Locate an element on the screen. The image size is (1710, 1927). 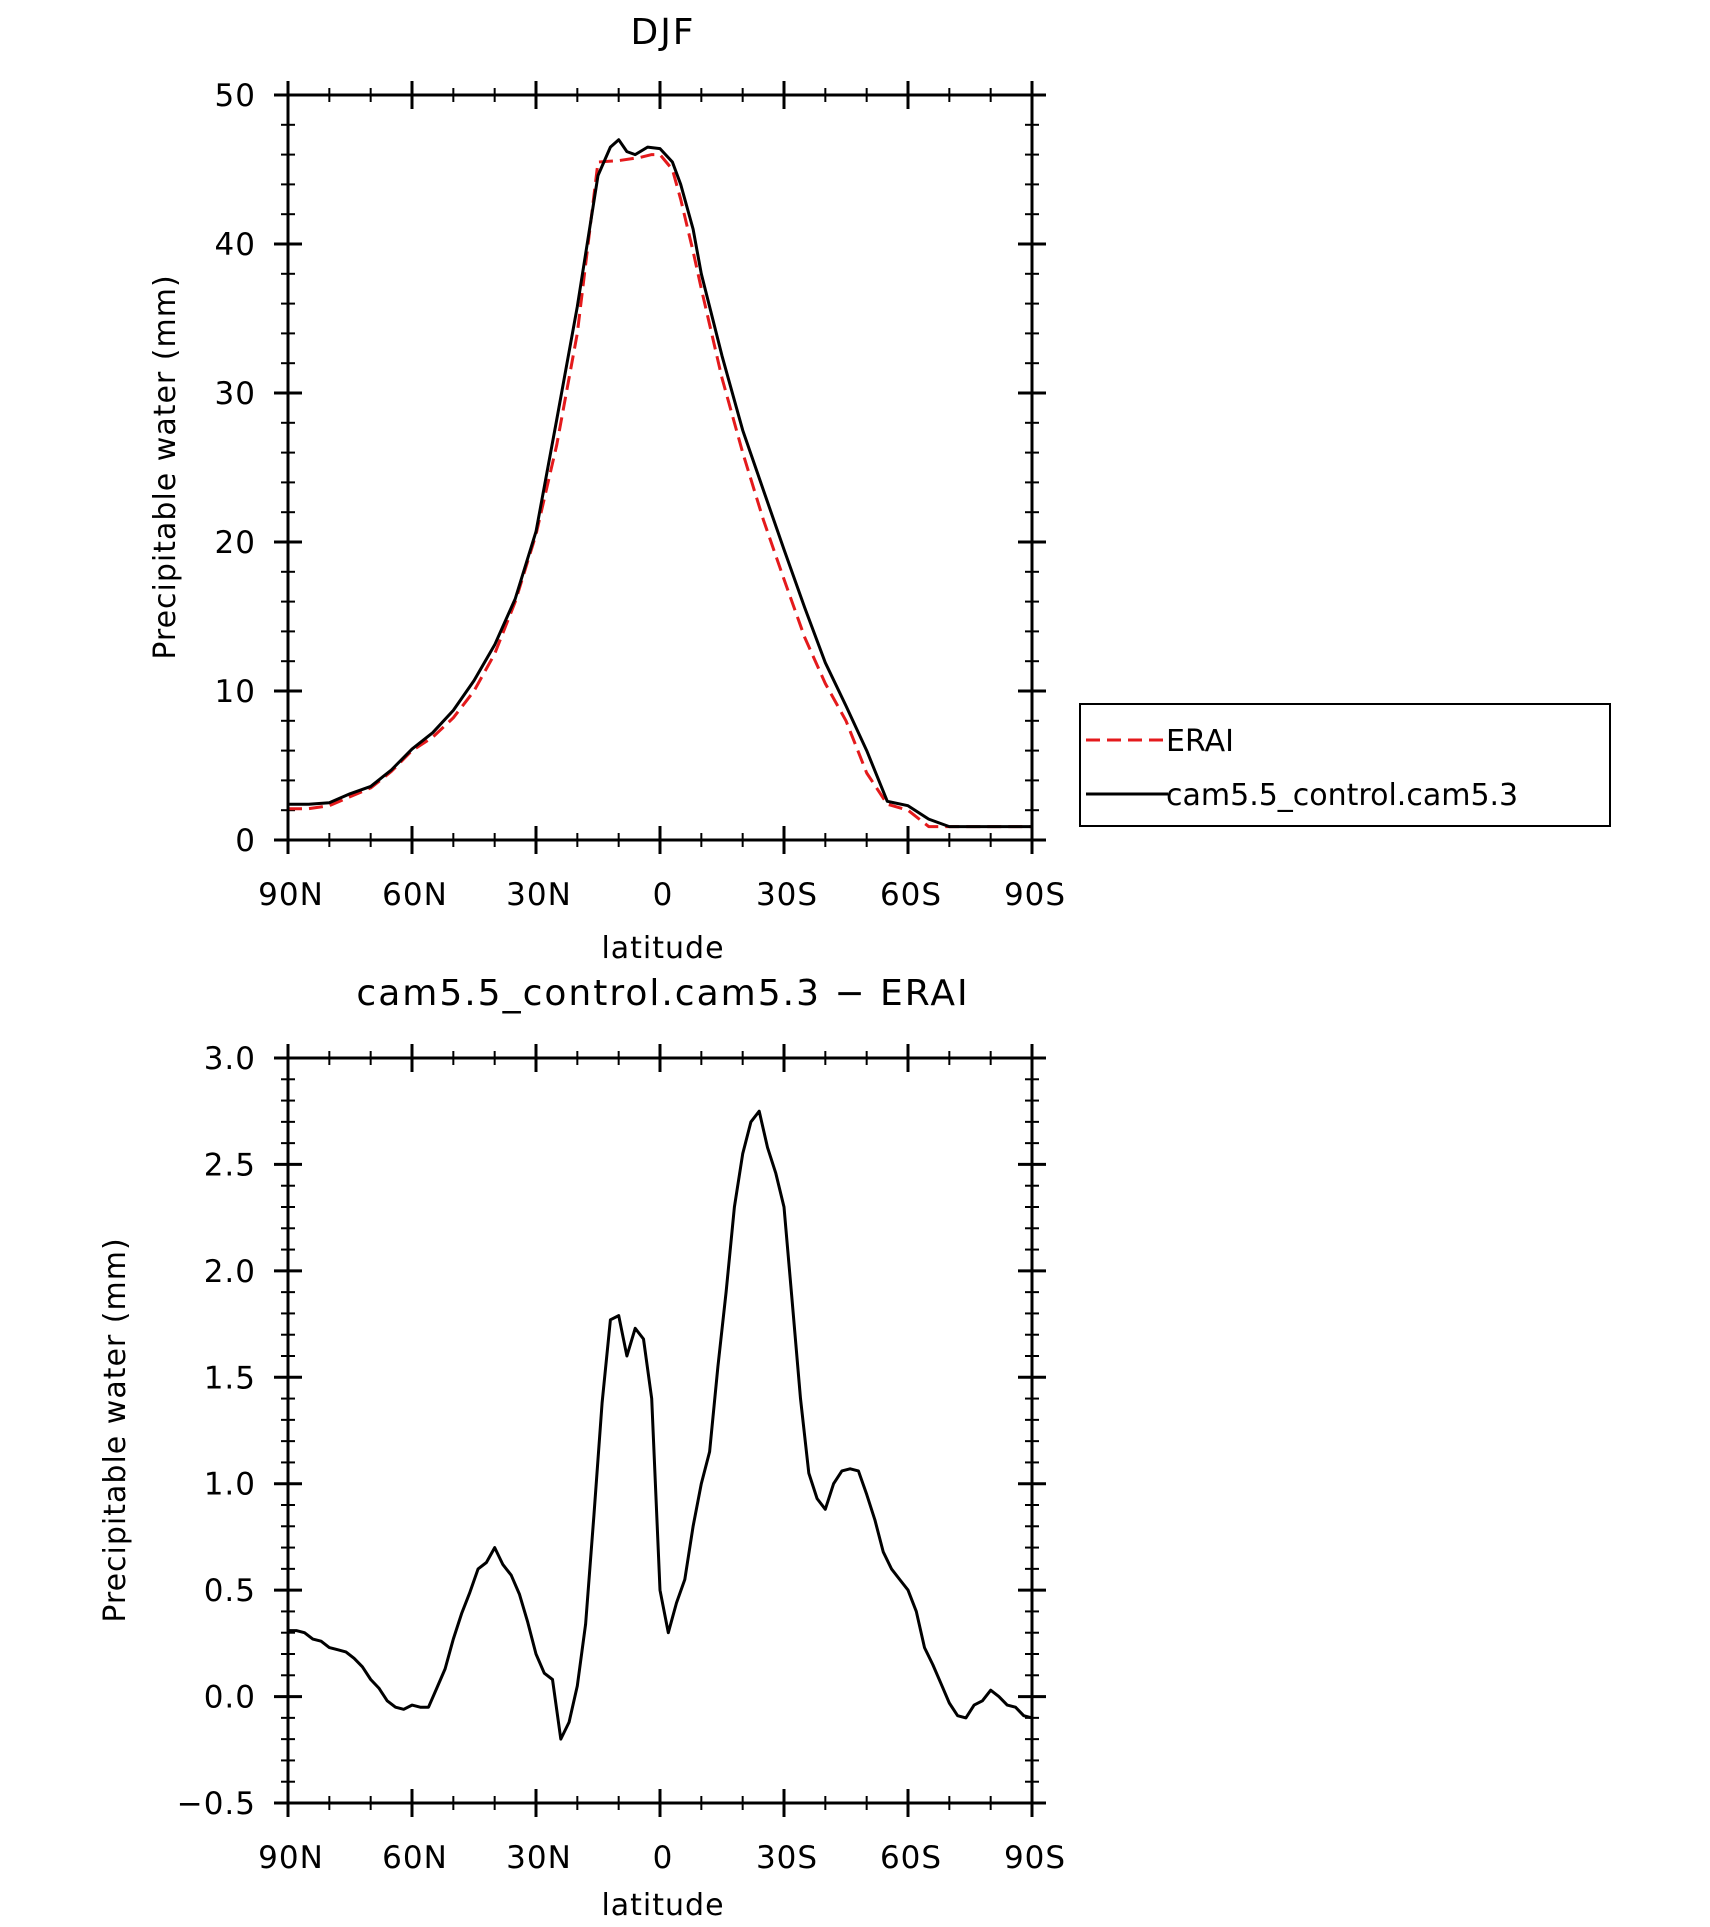
legend: ERAI cam5.5_control.cam5.3 is located at coordinates (1345, 765).